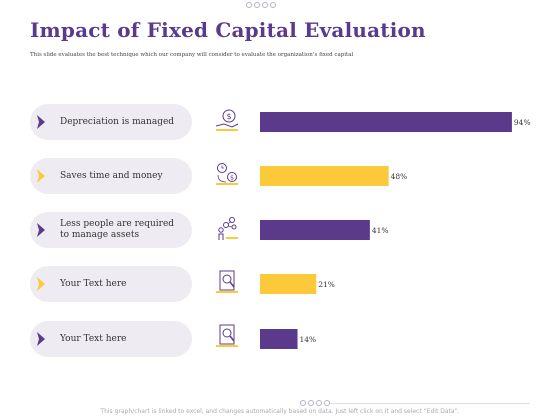 The width and height of the screenshot is (560, 420). Describe the element at coordinates (261, 5) in the screenshot. I see `top-decor-dots` at that location.